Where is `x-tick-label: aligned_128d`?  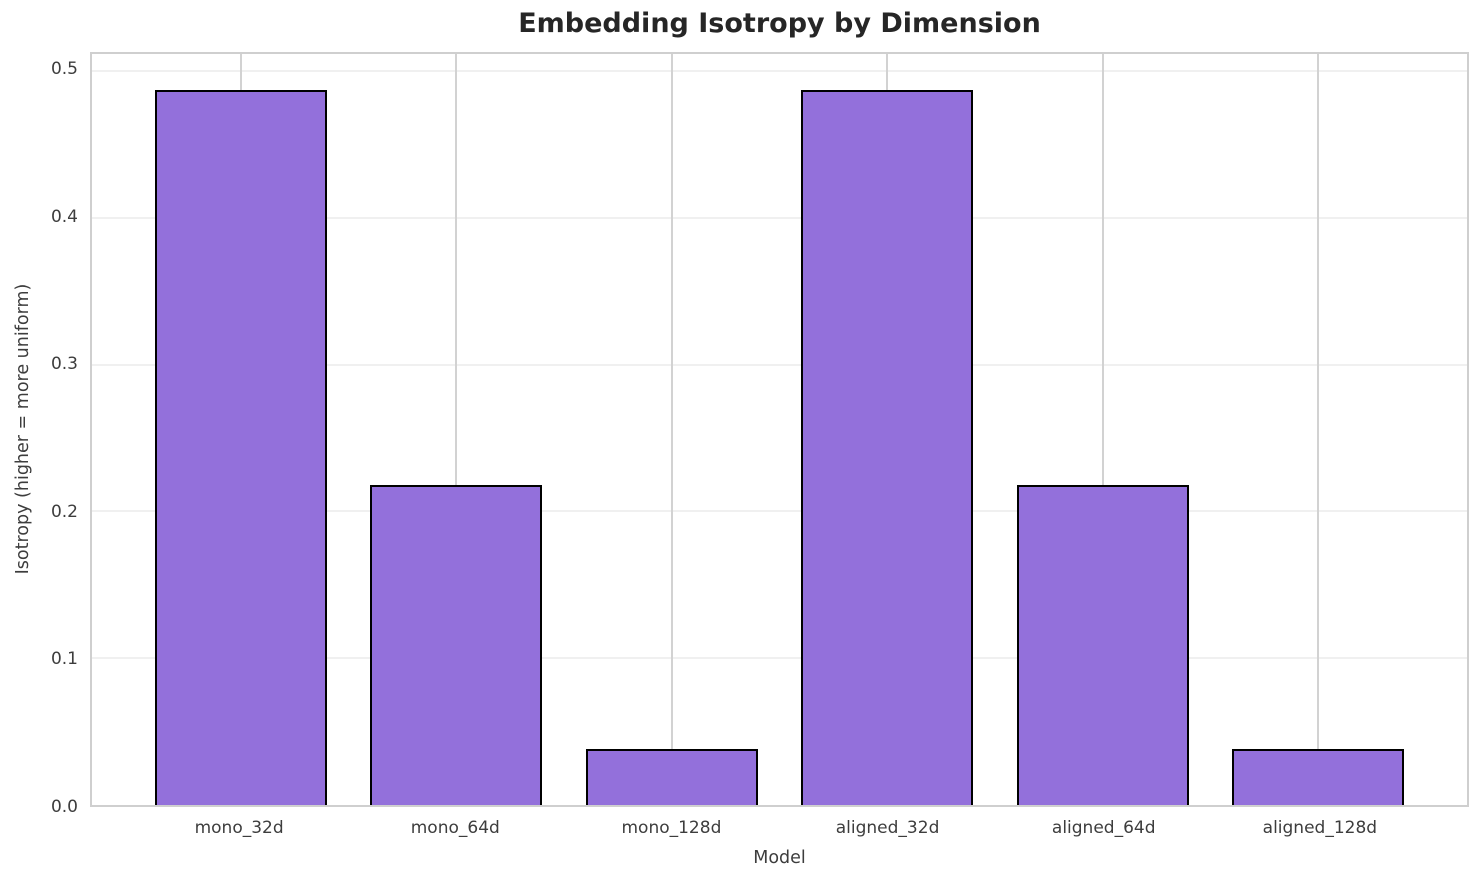
x-tick-label: aligned_128d is located at coordinates (1320, 828).